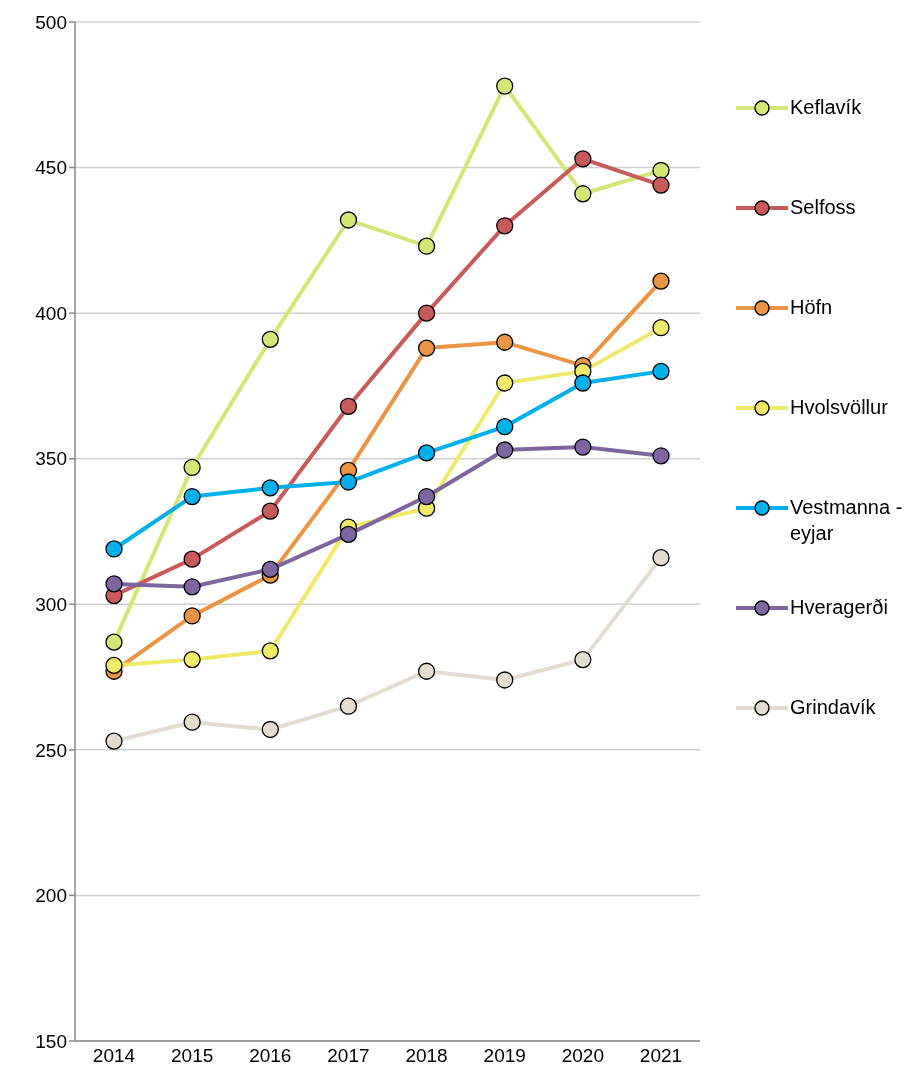 This screenshot has height=1083, width=914. I want to click on y-tick-label: 200, so click(51, 896).